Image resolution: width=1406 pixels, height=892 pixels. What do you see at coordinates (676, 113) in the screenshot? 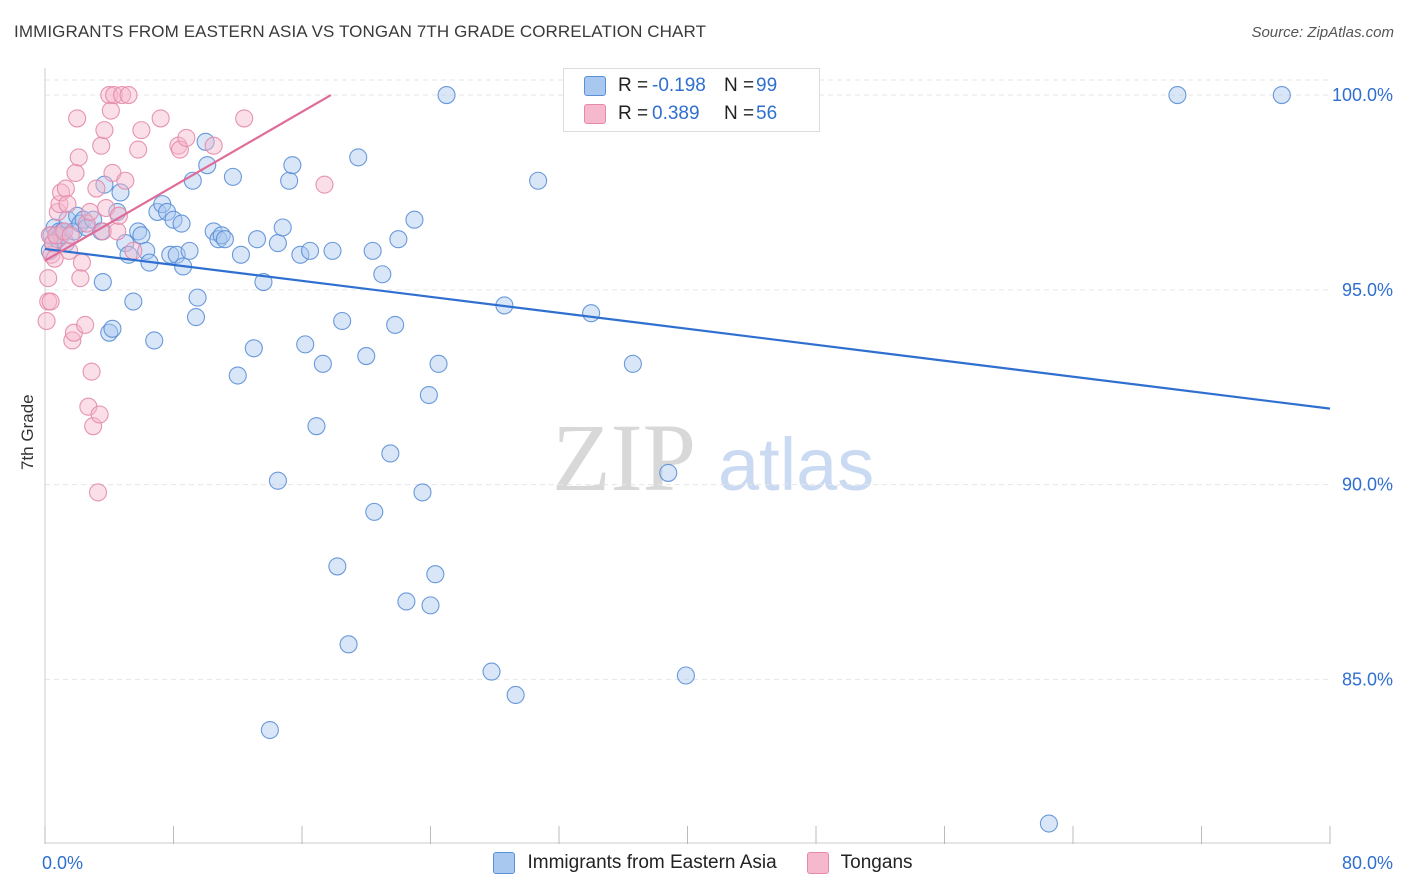
I see `legend-r-value: 0.389` at bounding box center [676, 113].